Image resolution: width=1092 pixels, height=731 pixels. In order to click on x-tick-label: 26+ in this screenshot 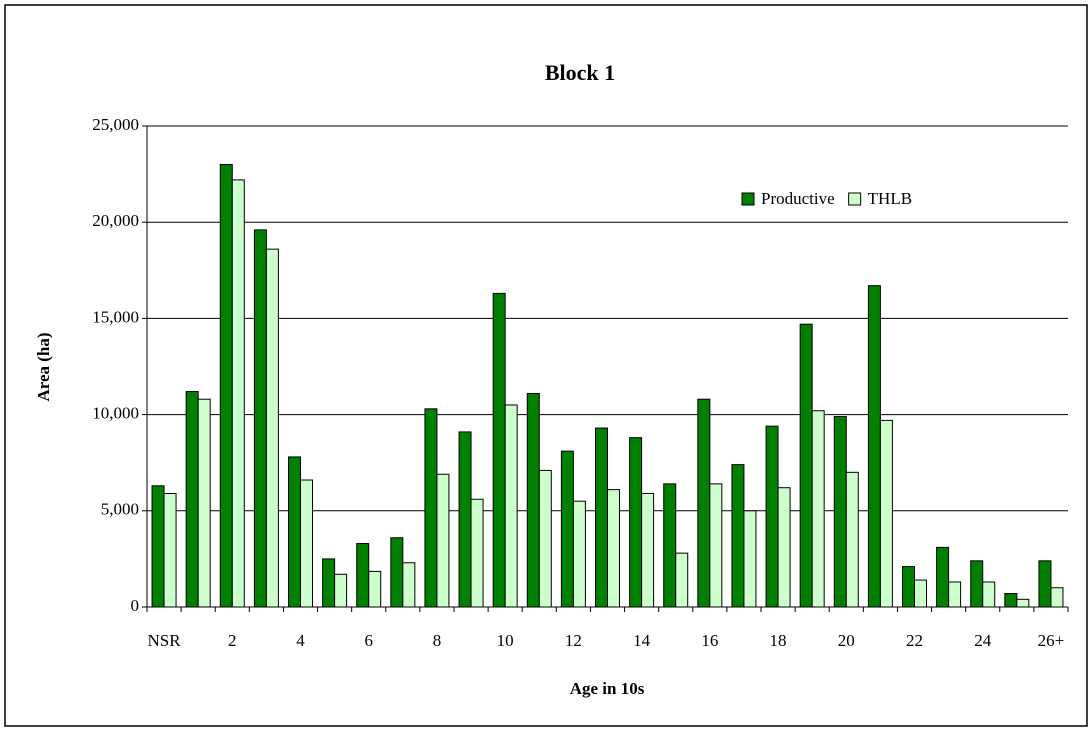, I will do `click(1051, 640)`.